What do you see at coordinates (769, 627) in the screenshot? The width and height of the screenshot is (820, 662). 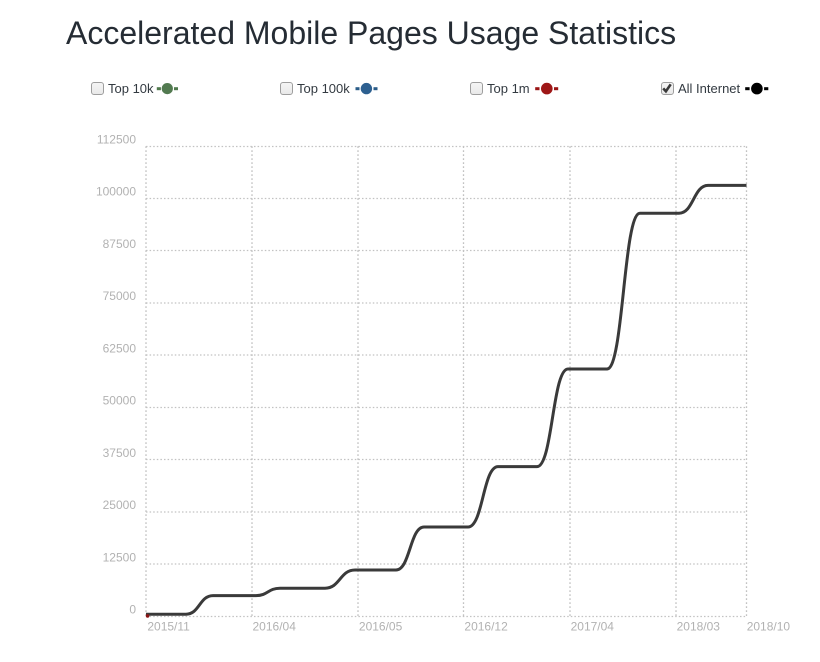 I see `svg-text: 2018/10` at bounding box center [769, 627].